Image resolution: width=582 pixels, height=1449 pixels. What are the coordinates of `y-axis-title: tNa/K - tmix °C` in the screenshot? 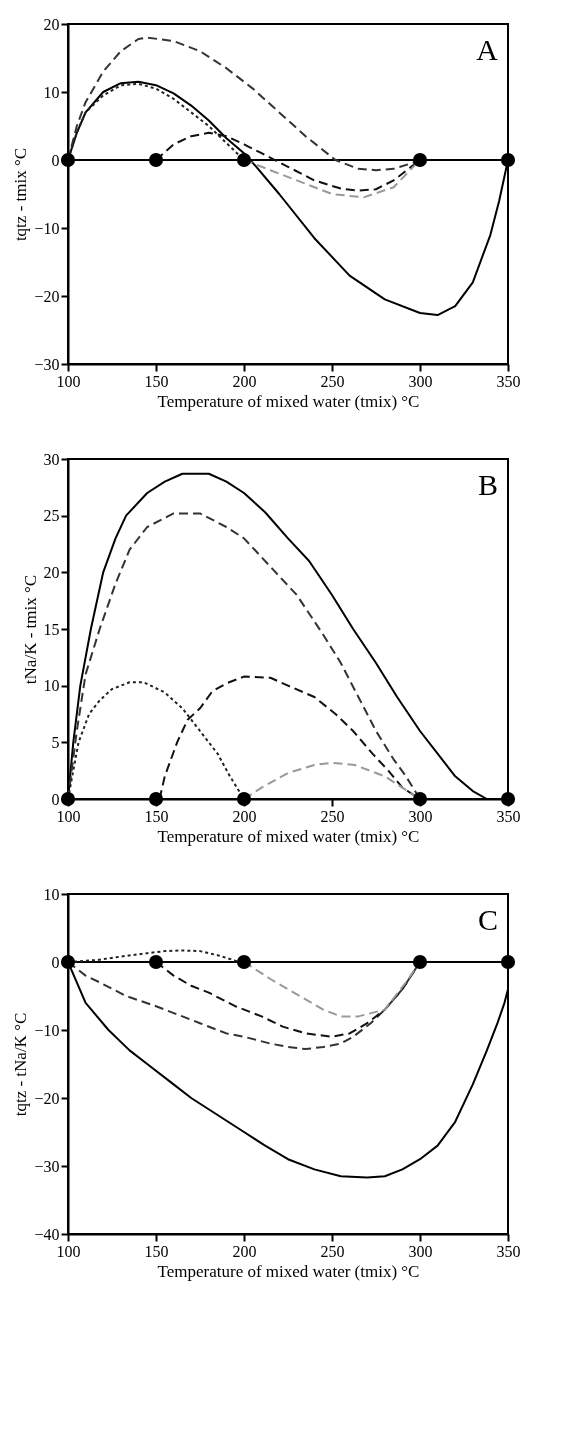 It's located at (30, 629).